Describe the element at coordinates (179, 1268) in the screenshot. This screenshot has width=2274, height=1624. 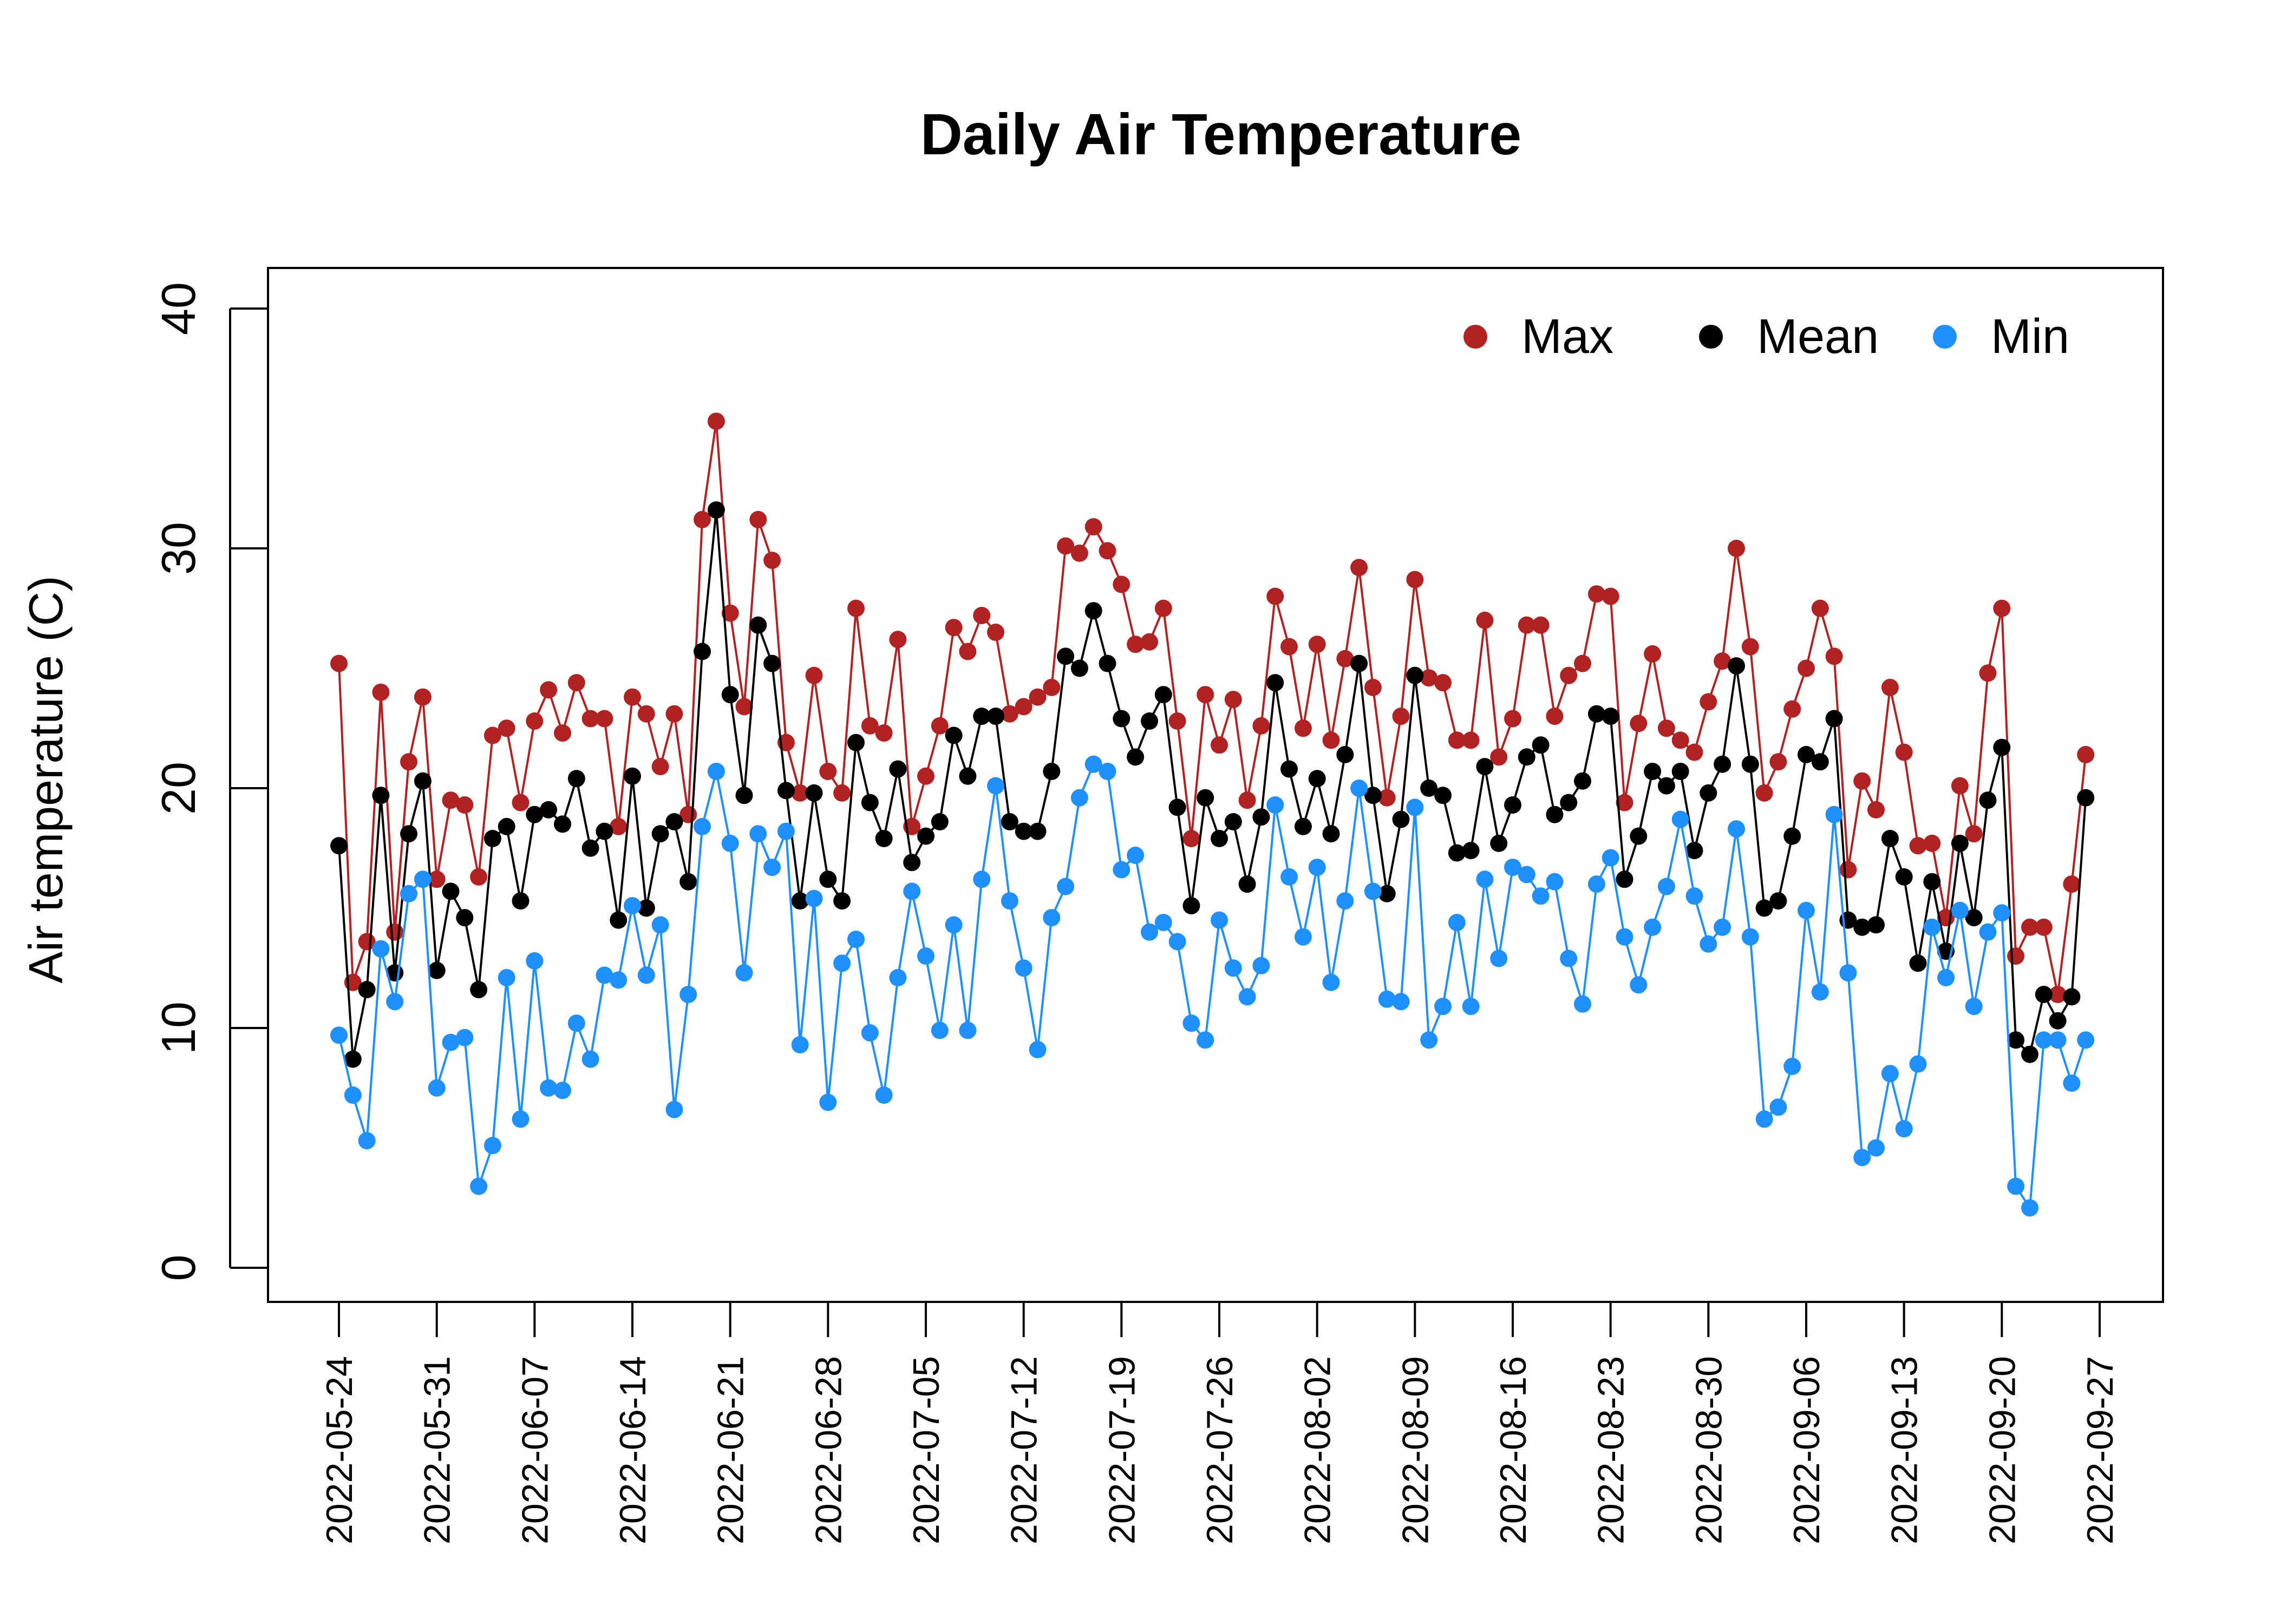
I see `y-tick-label: 0` at that location.